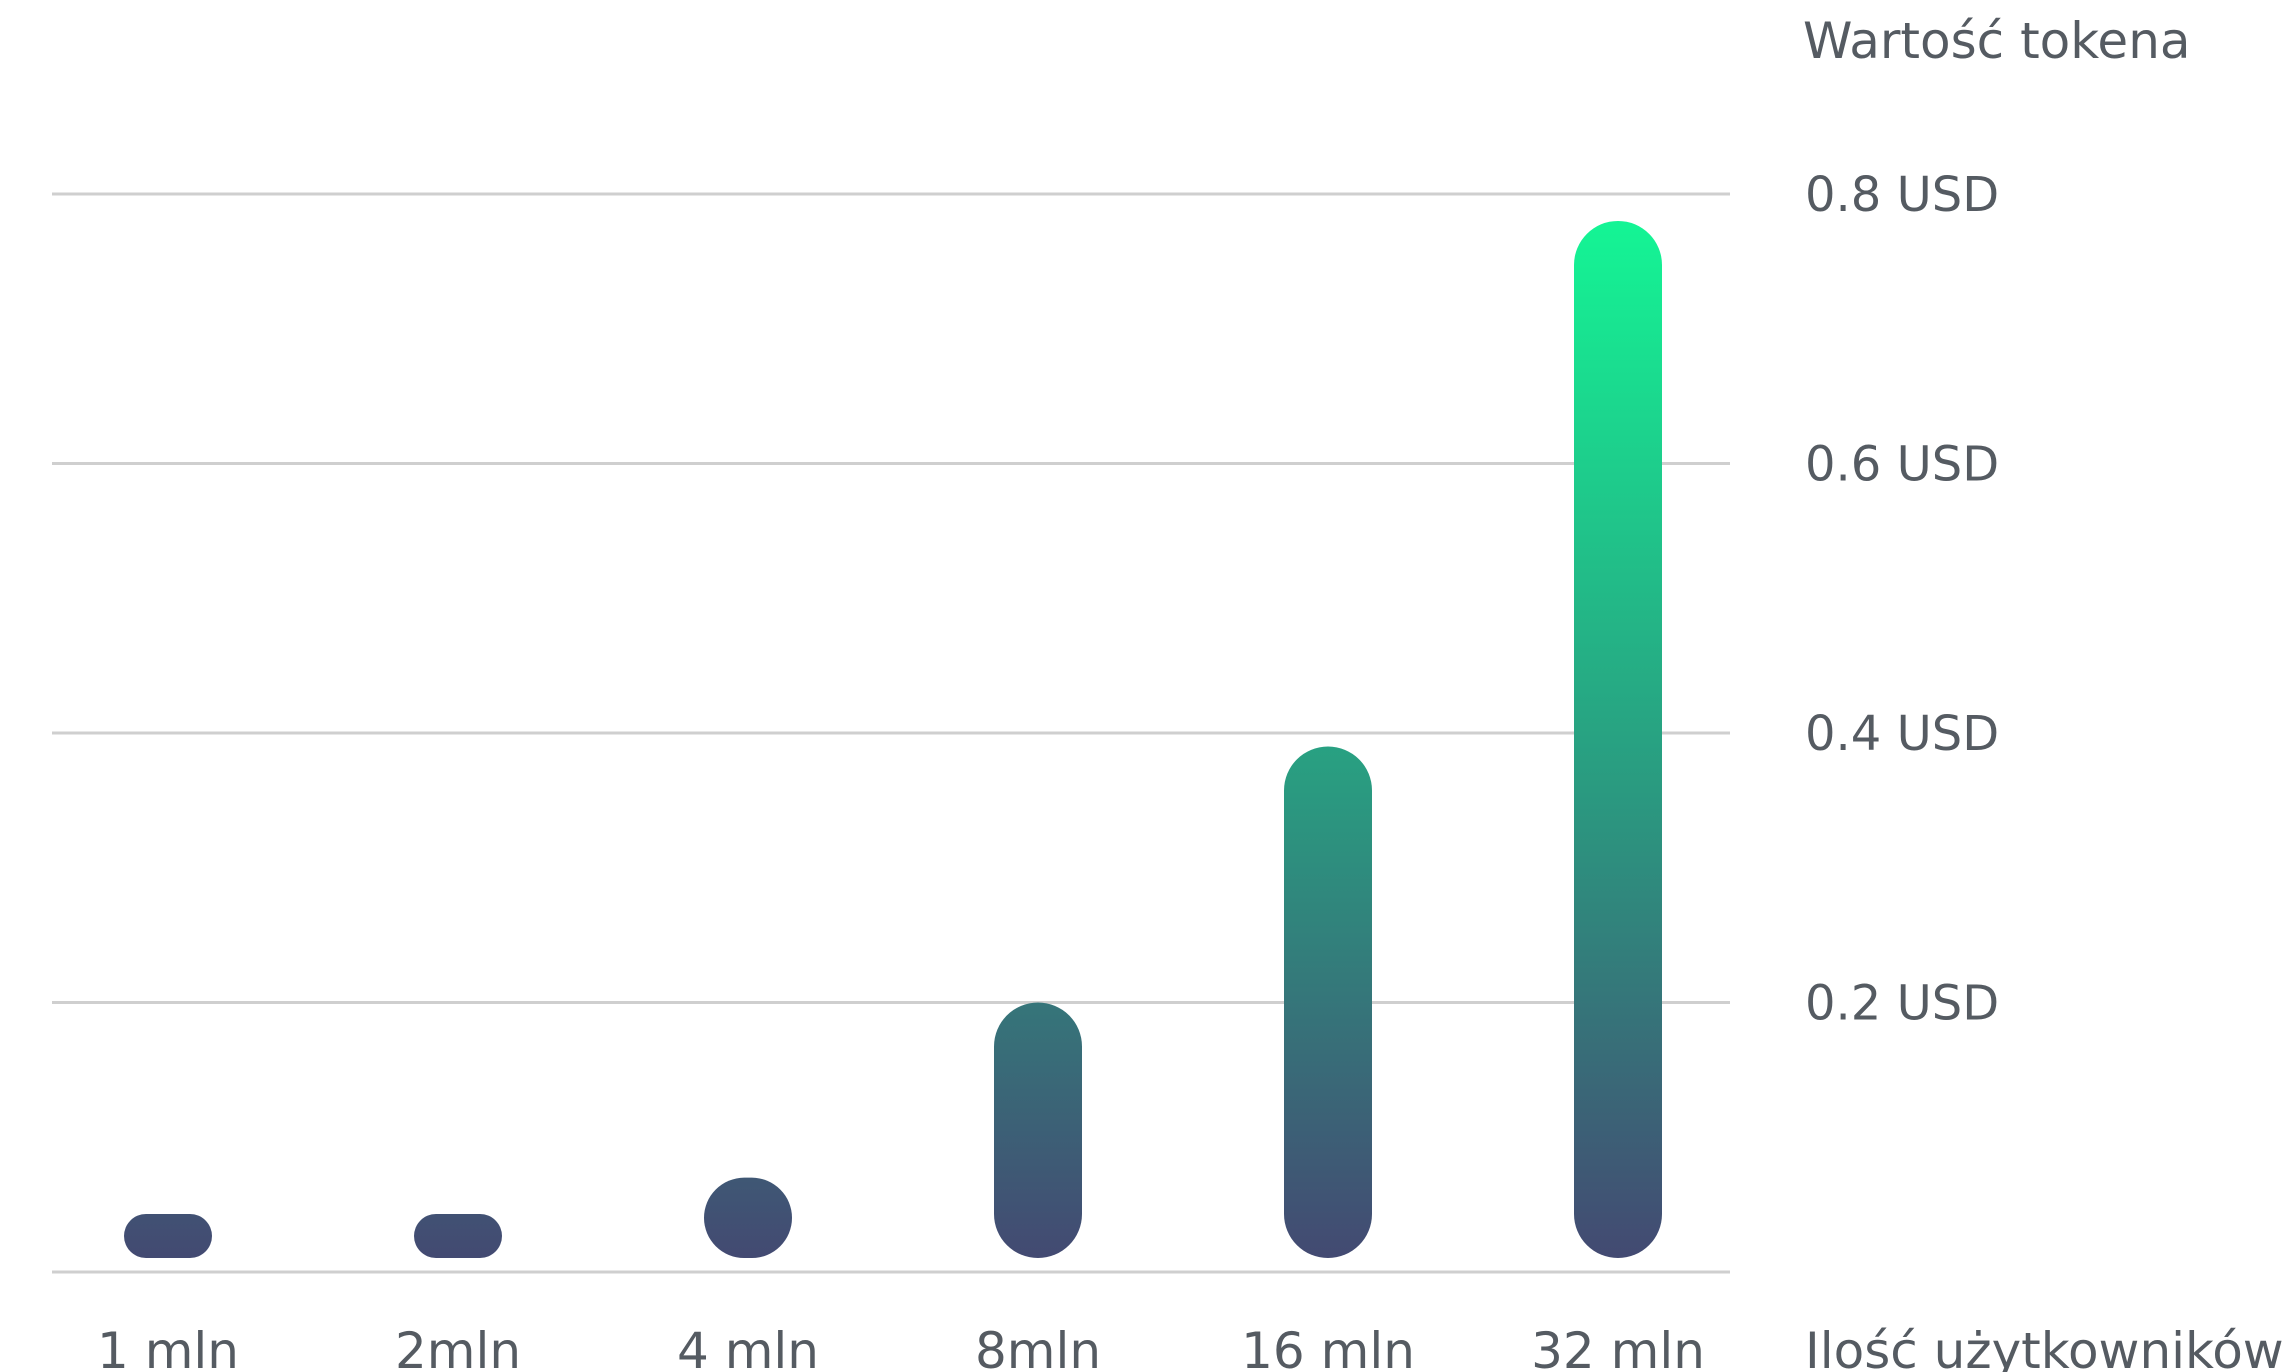  Describe the element at coordinates (2044, 1347) in the screenshot. I see `x-axis-title: Ilość użytkowników` at that location.